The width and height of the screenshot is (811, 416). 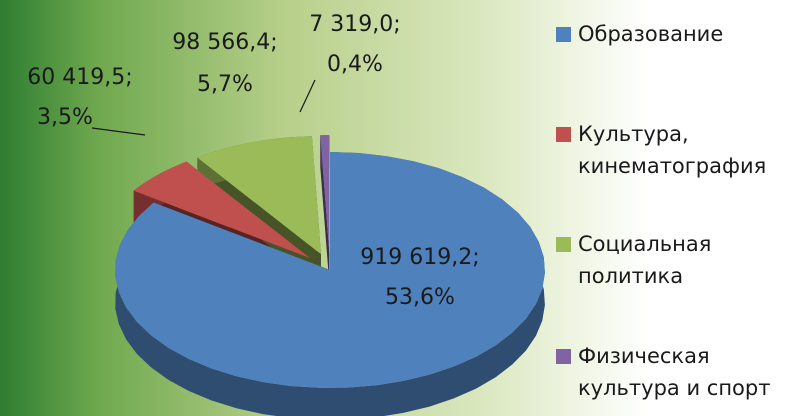 I want to click on data-label: 3,5%, so click(x=65, y=117).